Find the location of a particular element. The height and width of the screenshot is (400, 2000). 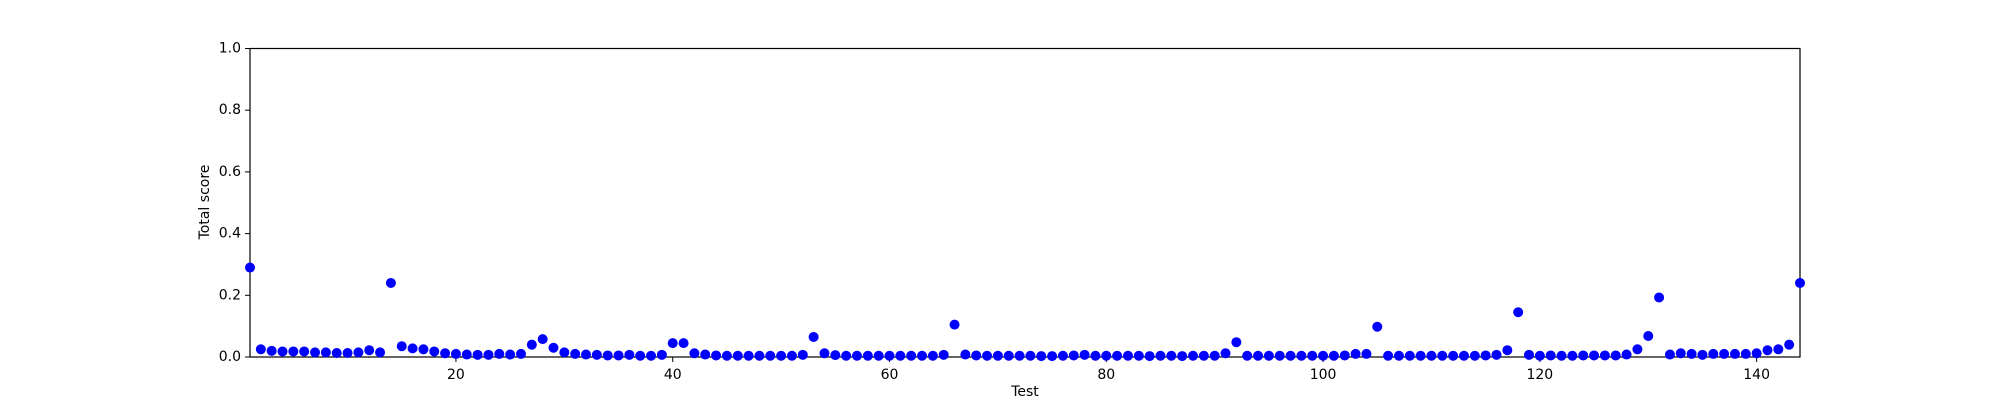

x-tick-label: 60 is located at coordinates (890, 375).